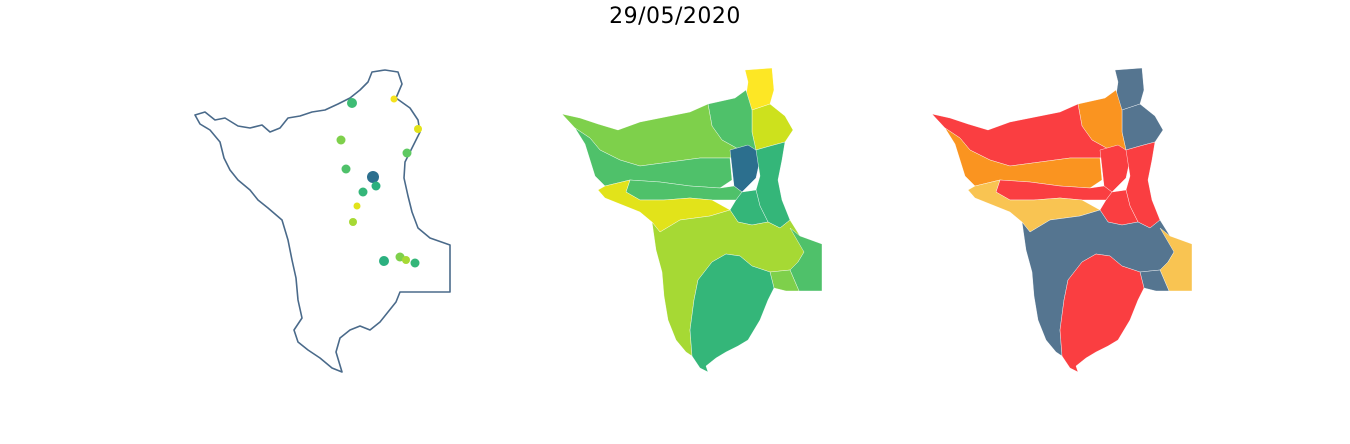  Describe the element at coordinates (675, 16) in the screenshot. I see `chart-title: 29/05/2020` at that location.